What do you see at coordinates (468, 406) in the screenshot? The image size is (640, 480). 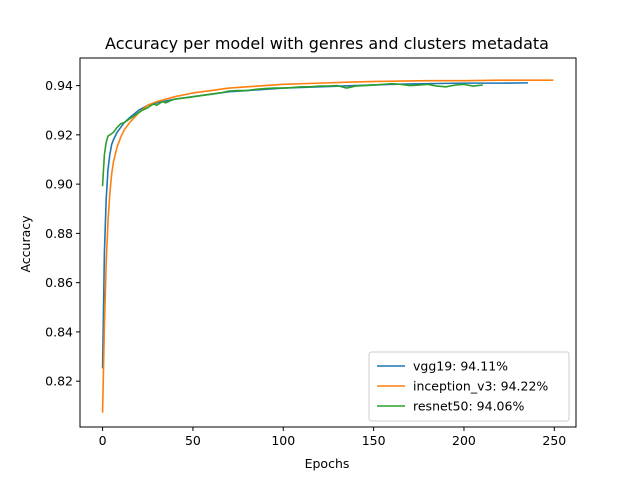 I see `legend-label-2: resnet50: 94.06%` at bounding box center [468, 406].